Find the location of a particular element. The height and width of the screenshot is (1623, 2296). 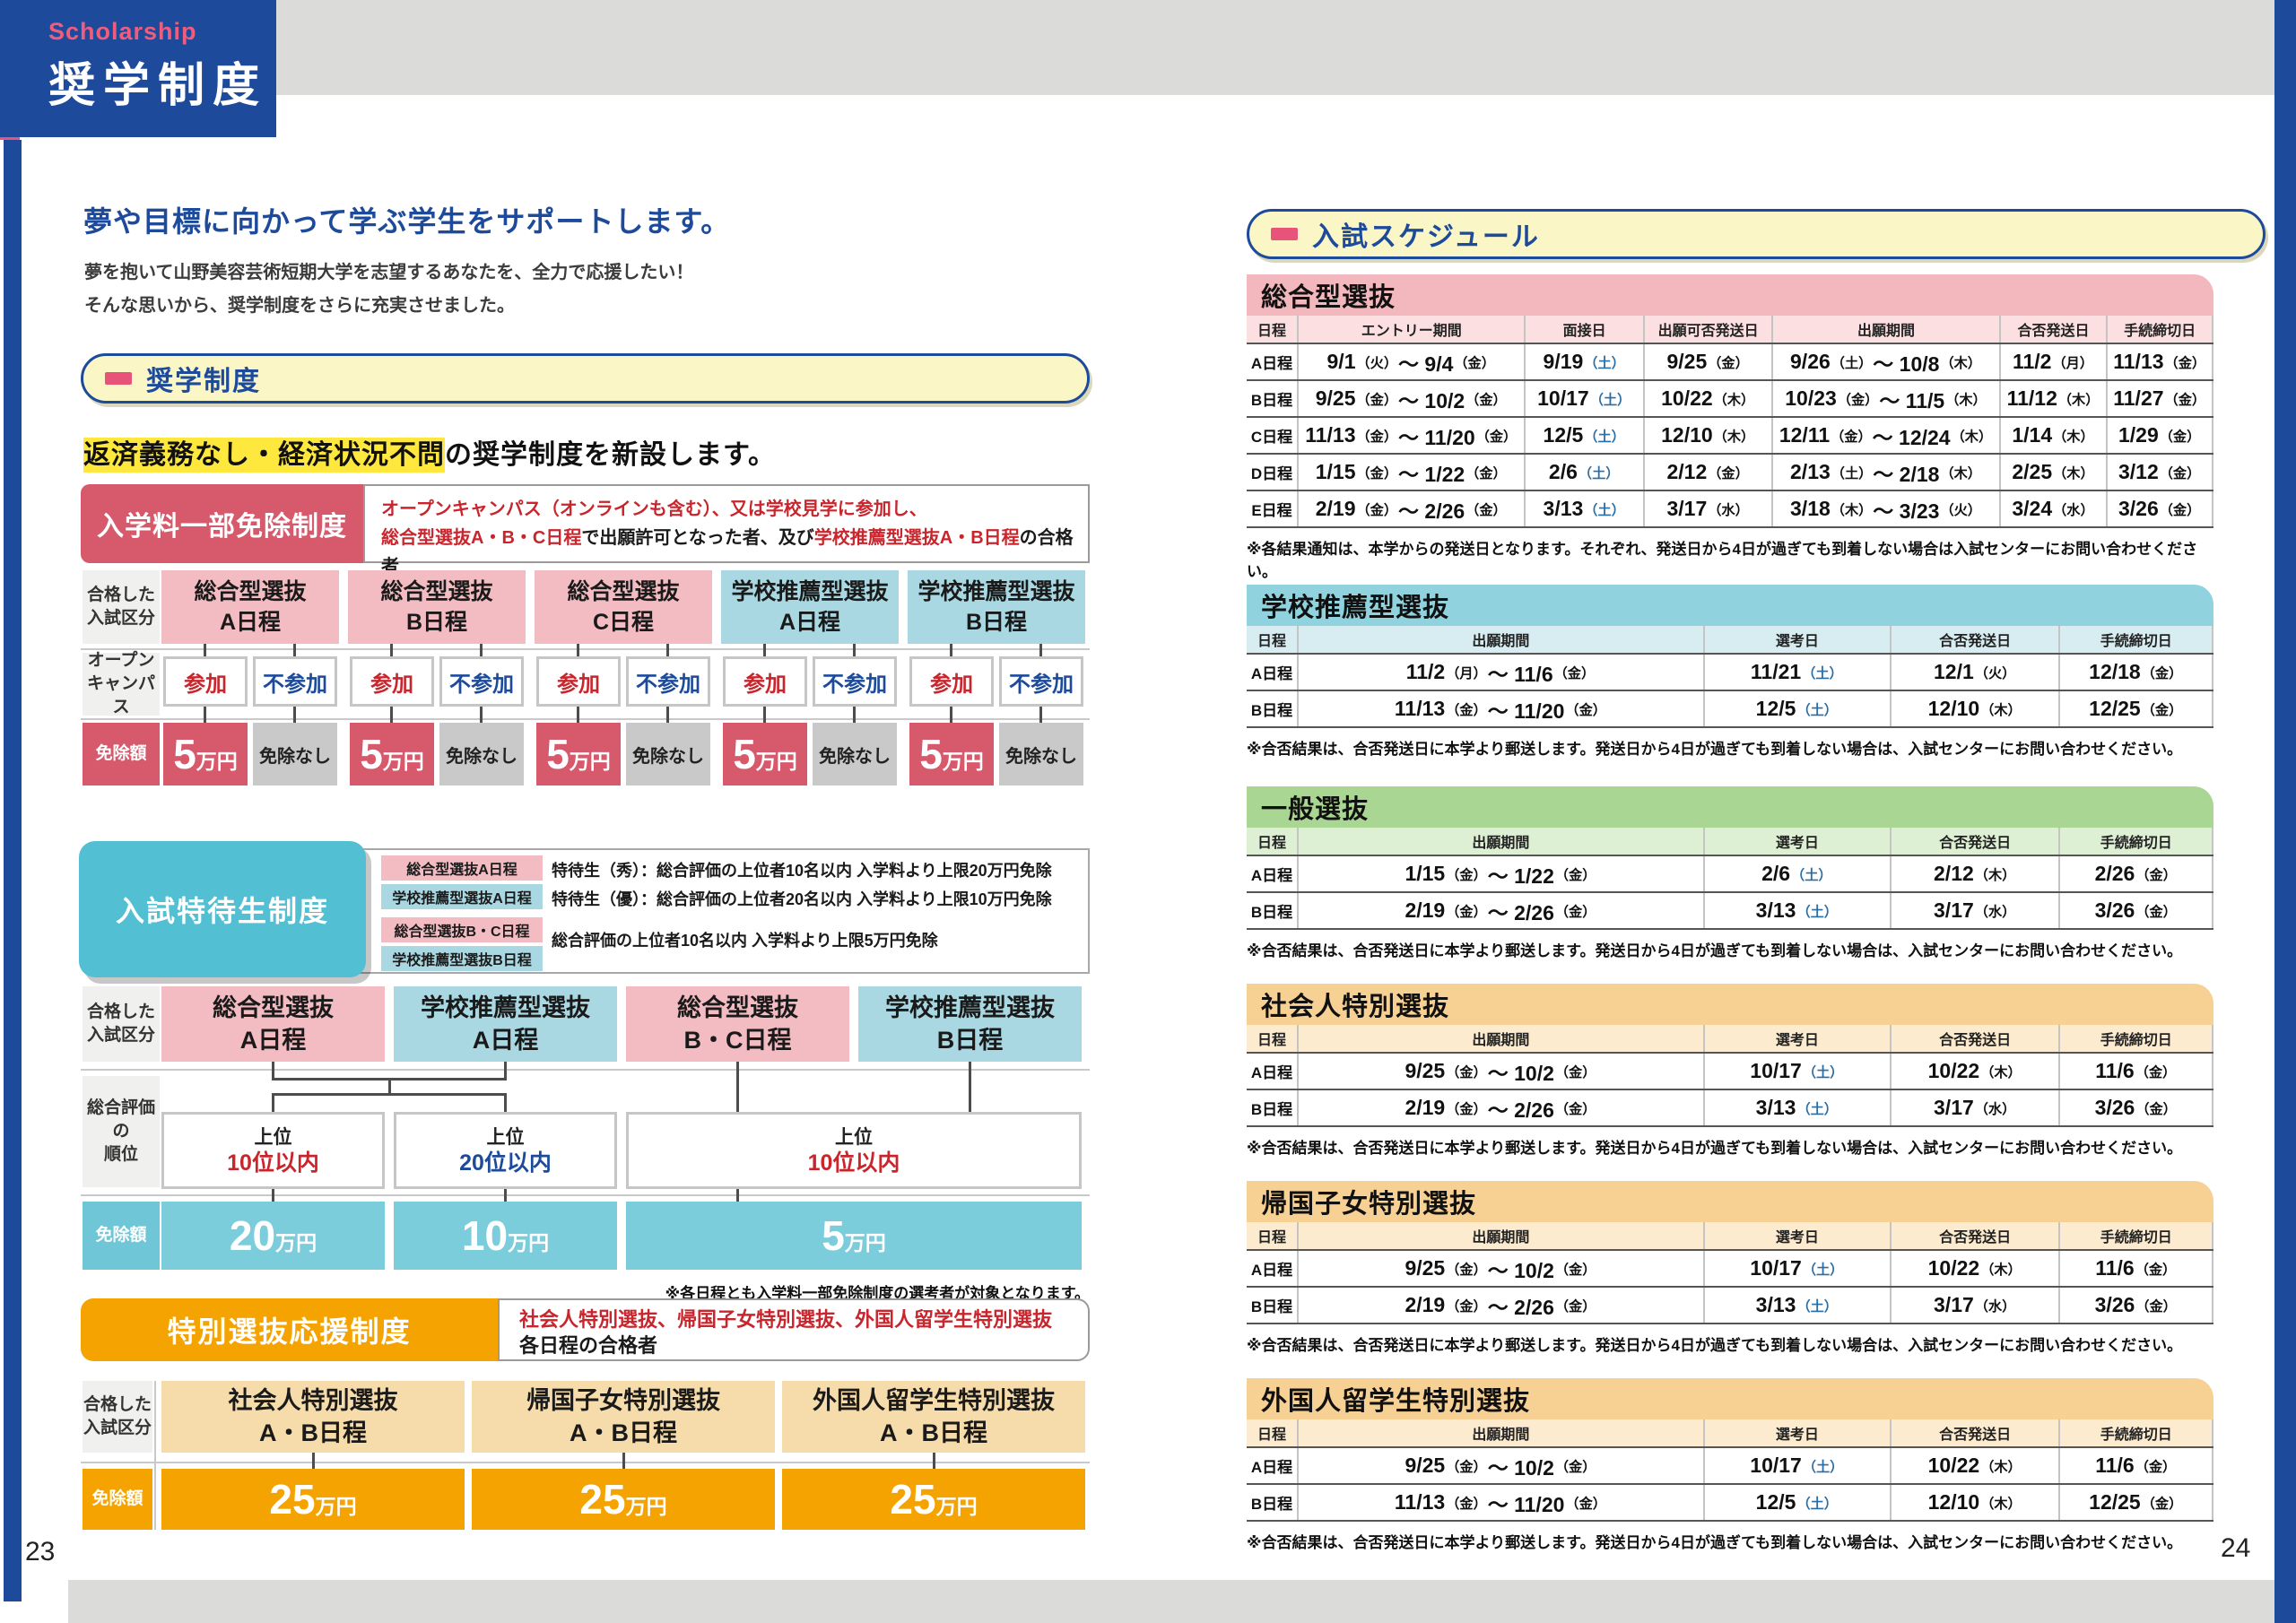

table-cell: 11/2 （月）～ 11/6 （金） is located at coordinates (1500, 672).